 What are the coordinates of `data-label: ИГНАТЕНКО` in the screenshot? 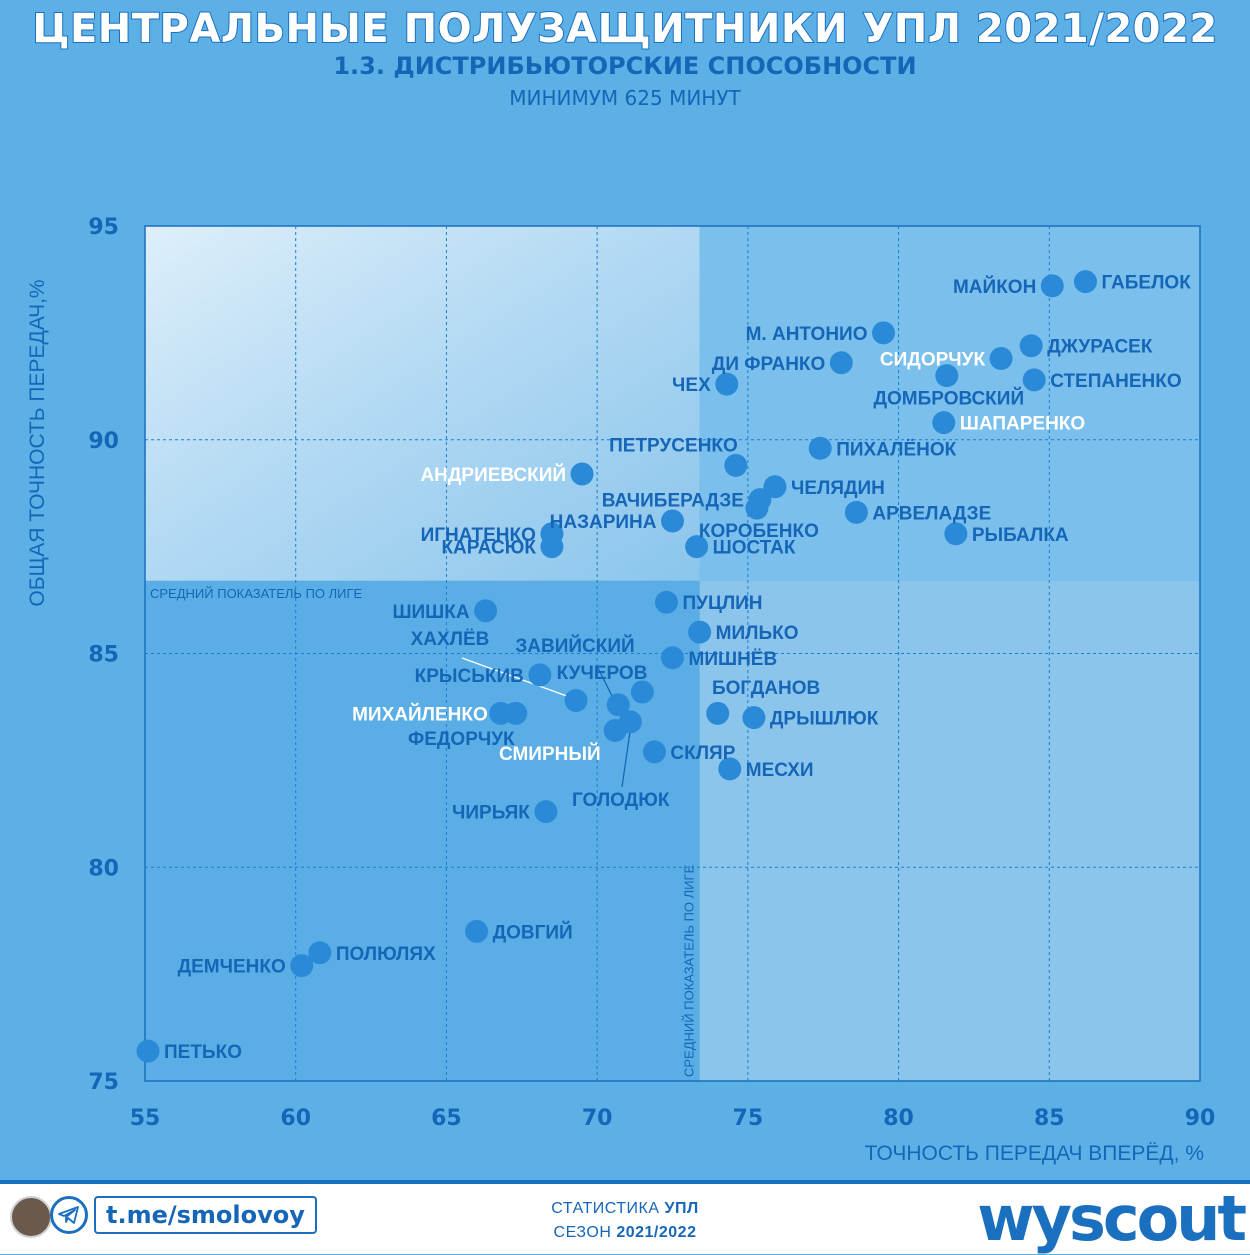 It's located at (478, 535).